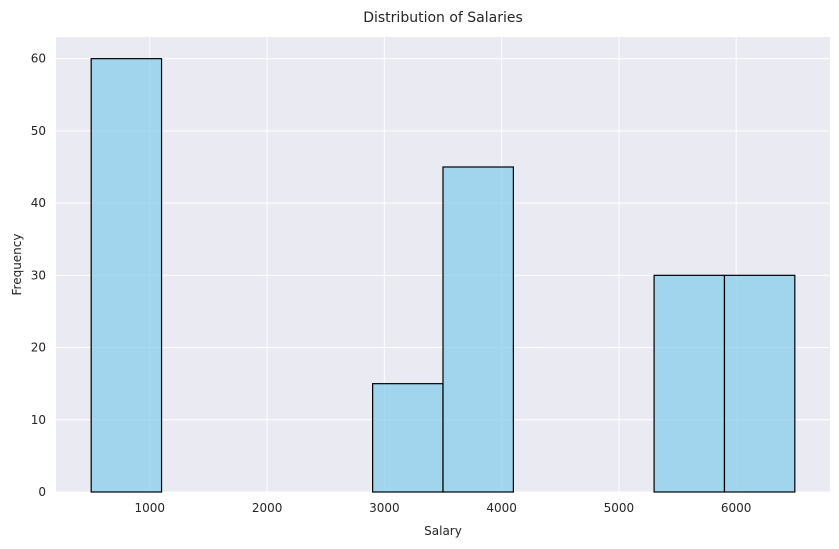 This screenshot has width=839, height=549. I want to click on x-axis-label: Salary, so click(443, 531).